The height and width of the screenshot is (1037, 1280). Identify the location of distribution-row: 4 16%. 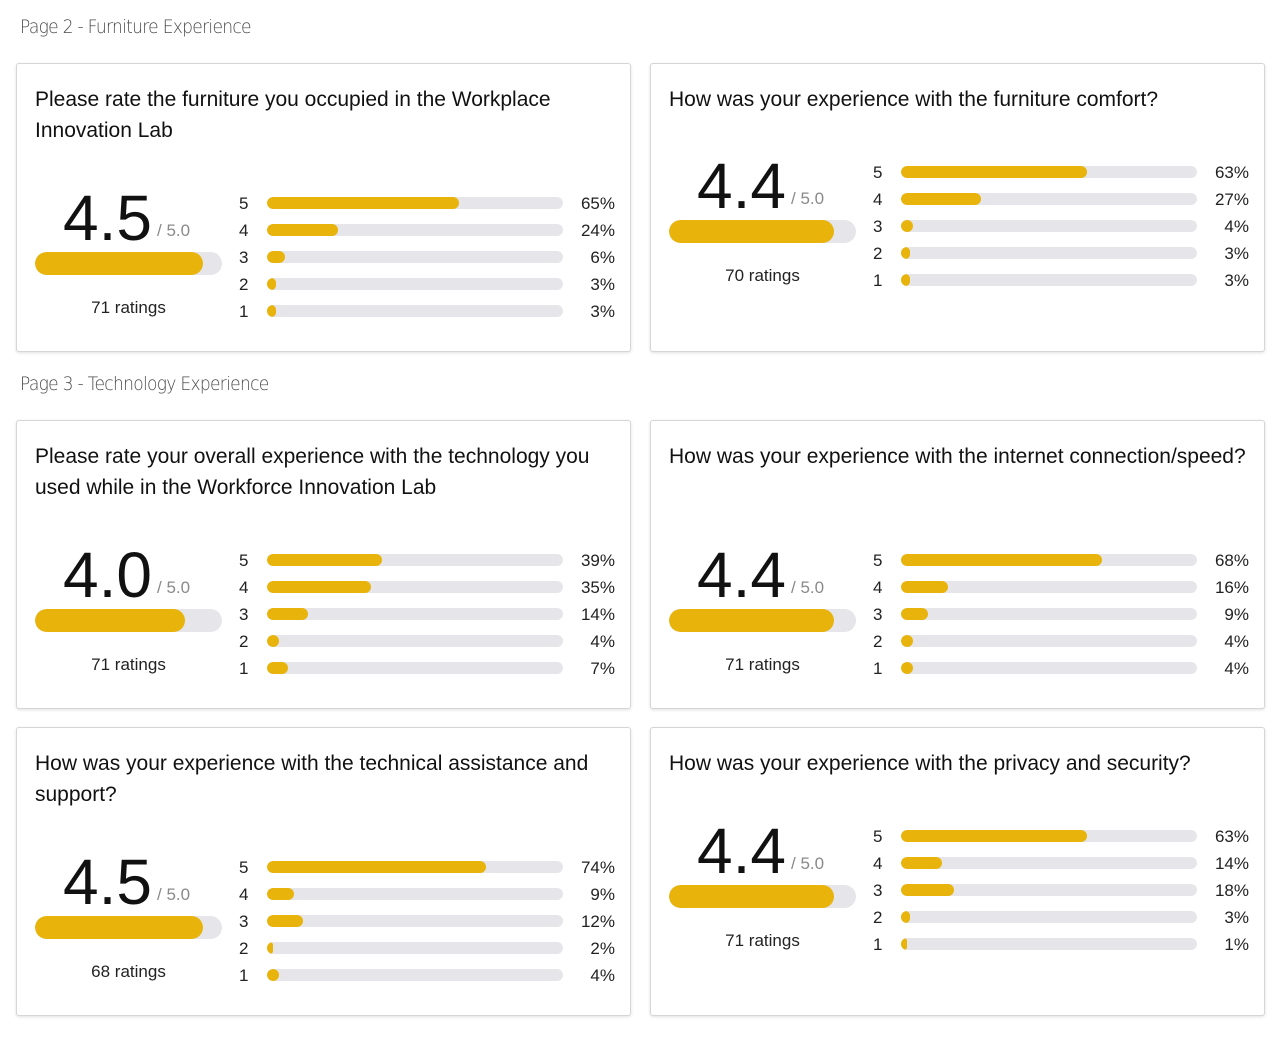
(1061, 588).